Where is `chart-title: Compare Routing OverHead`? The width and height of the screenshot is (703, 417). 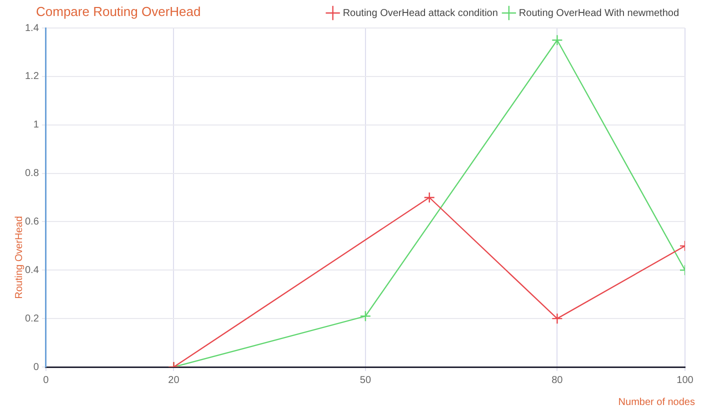 chart-title: Compare Routing OverHead is located at coordinates (118, 12).